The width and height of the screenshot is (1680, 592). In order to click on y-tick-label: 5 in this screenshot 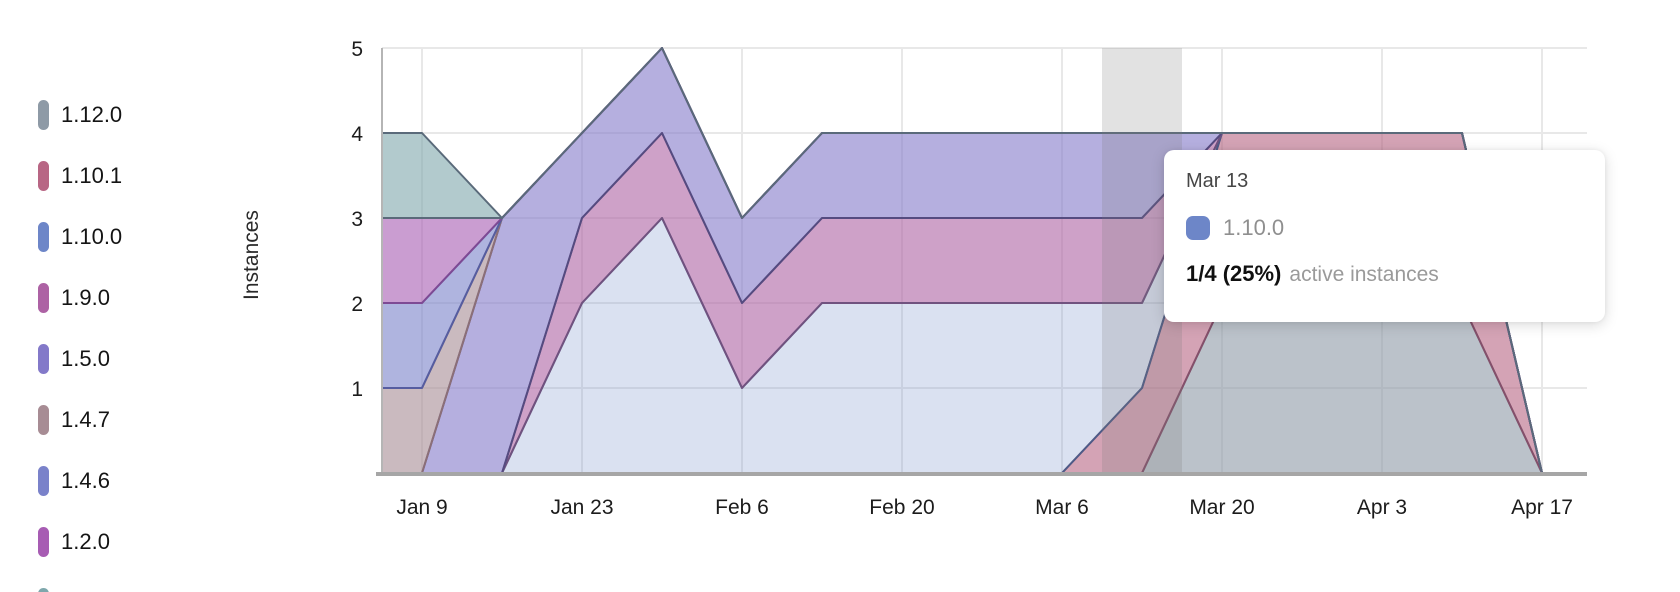, I will do `click(357, 49)`.